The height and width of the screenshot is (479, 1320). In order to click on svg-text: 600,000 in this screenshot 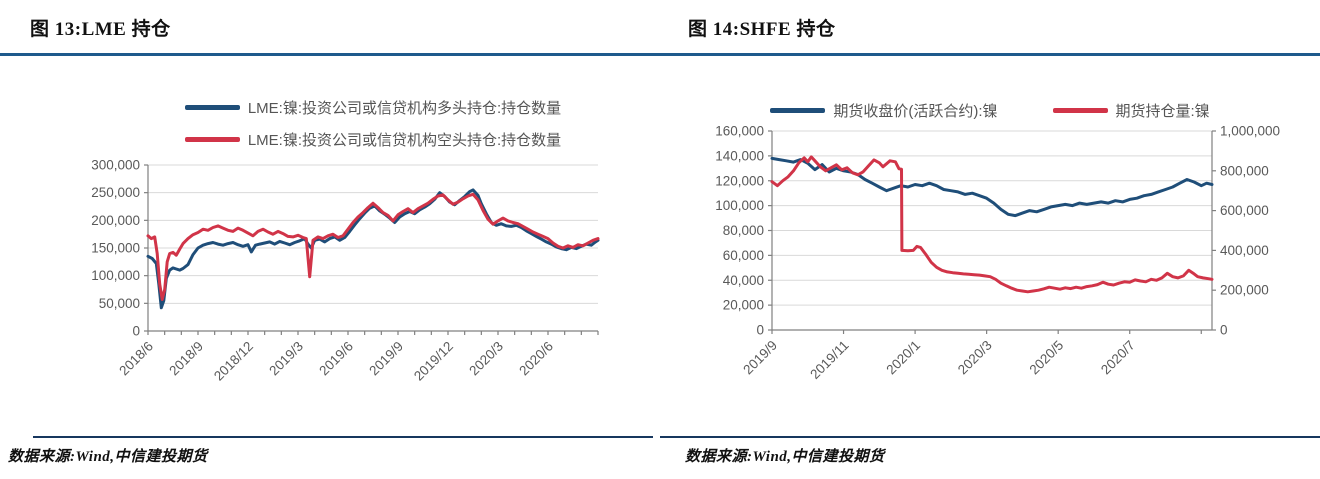, I will do `click(1244, 210)`.